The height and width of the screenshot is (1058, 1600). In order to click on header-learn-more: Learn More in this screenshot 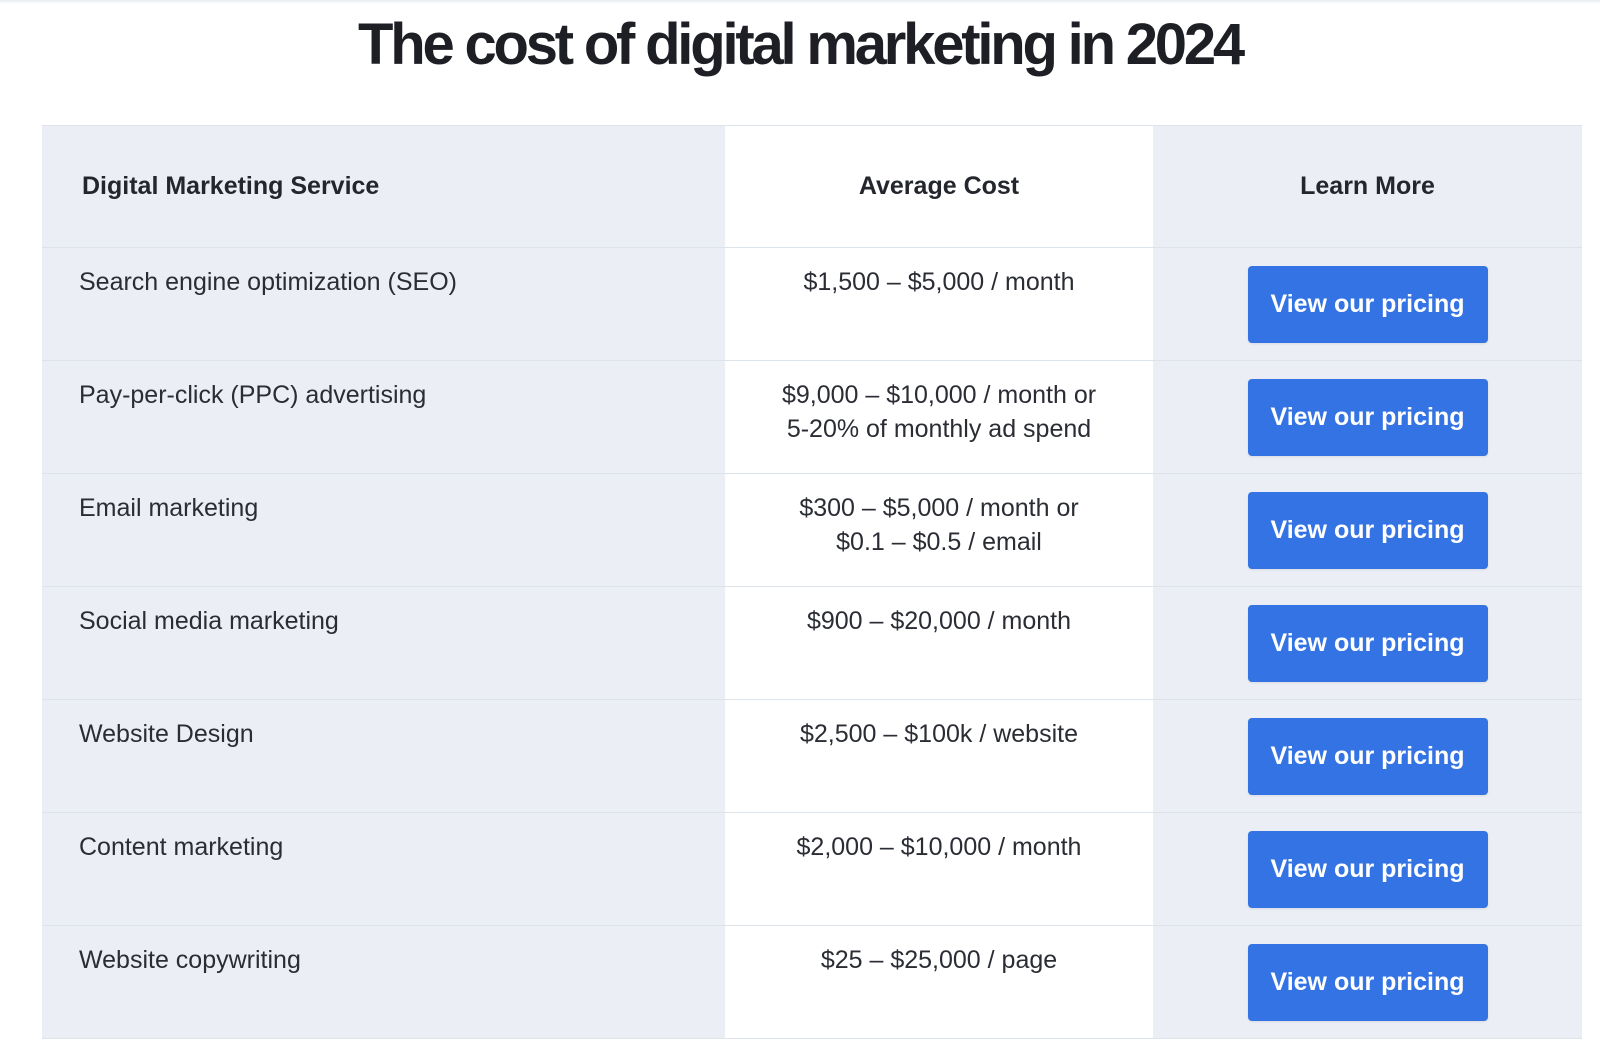, I will do `click(1367, 186)`.